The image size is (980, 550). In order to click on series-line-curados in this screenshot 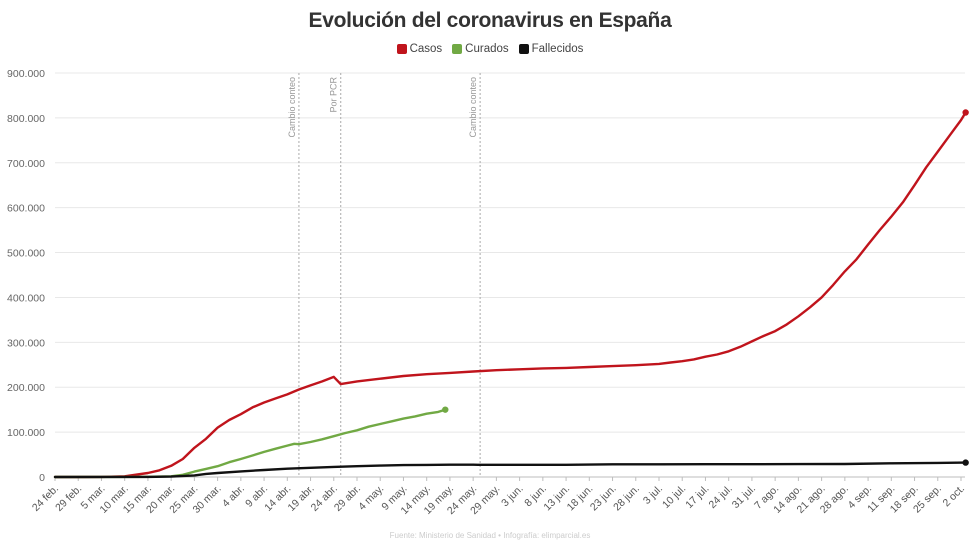, I will do `click(250, 443)`.